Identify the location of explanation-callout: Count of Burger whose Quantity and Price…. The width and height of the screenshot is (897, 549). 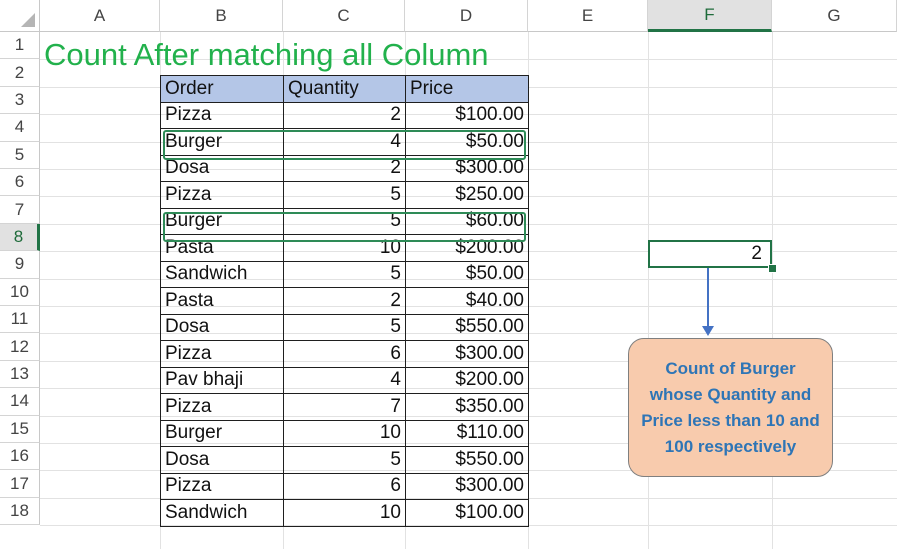
(730, 407).